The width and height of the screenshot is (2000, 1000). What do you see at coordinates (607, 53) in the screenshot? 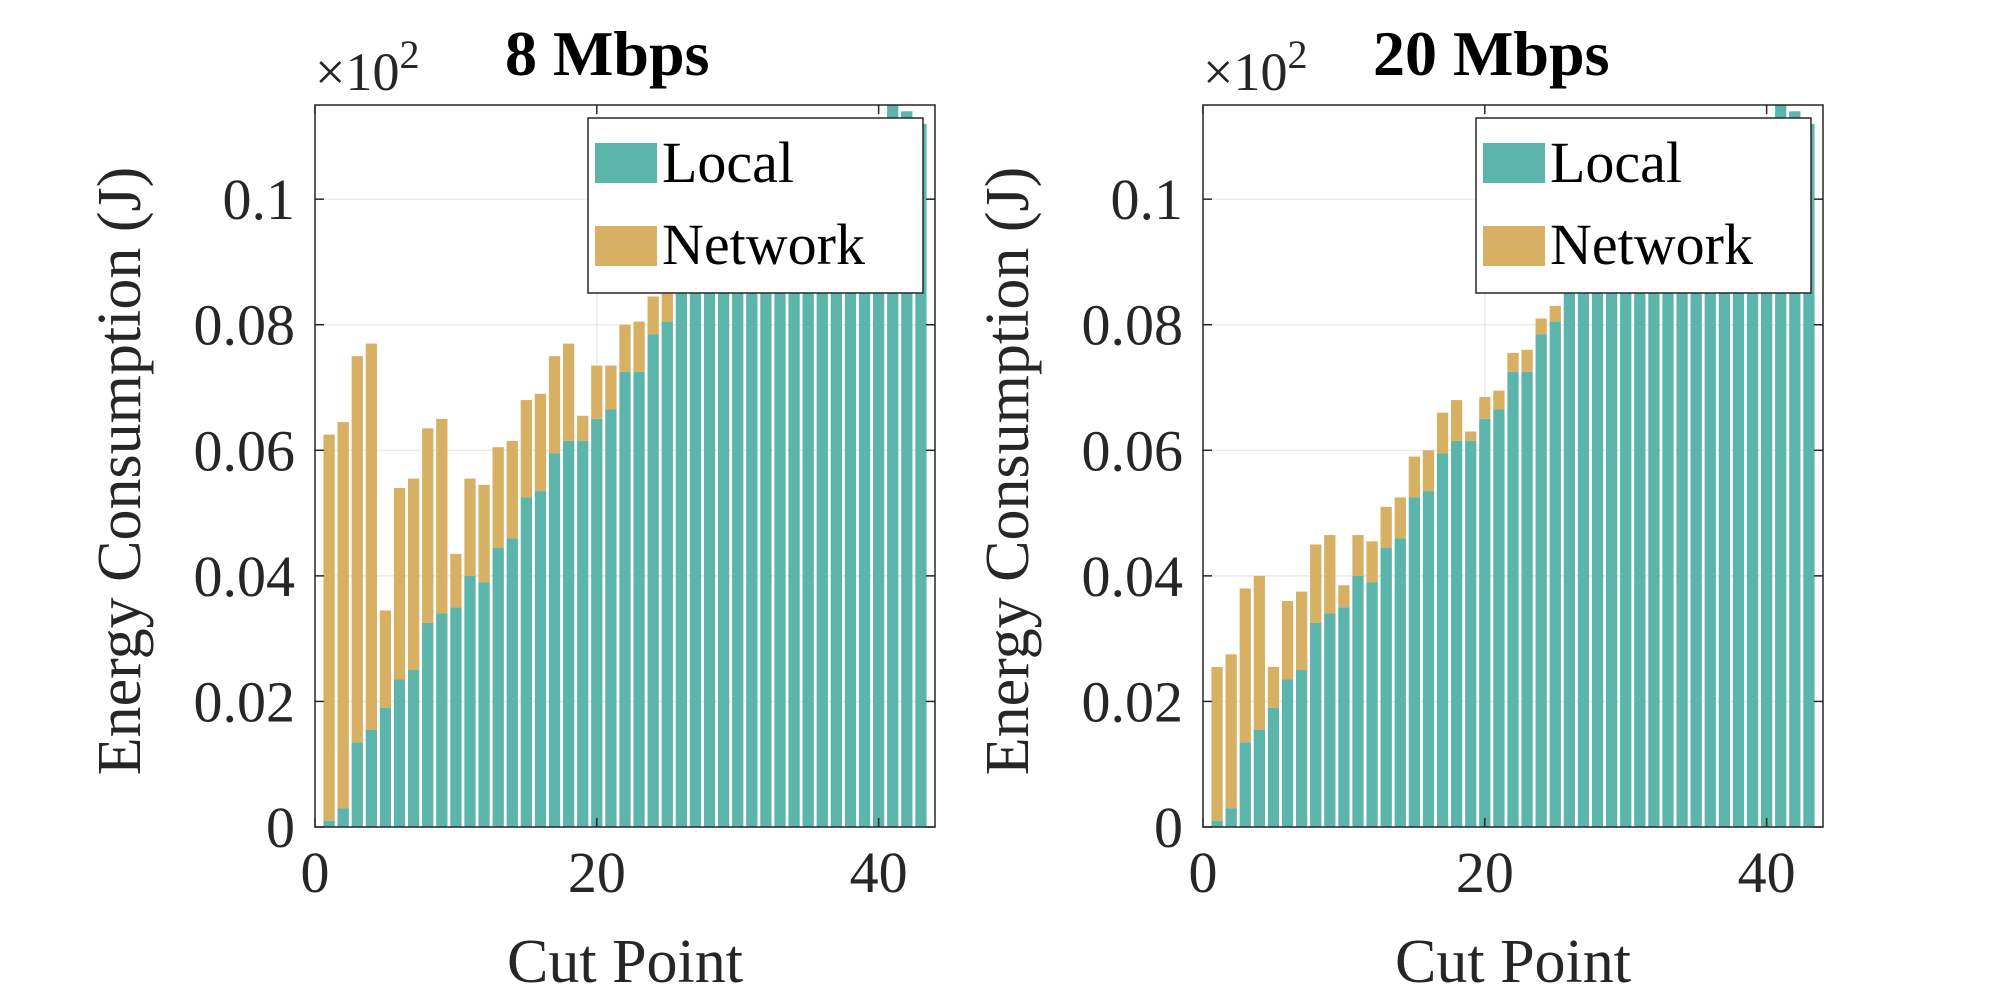
I see `chart-title: 8 Mbps` at bounding box center [607, 53].